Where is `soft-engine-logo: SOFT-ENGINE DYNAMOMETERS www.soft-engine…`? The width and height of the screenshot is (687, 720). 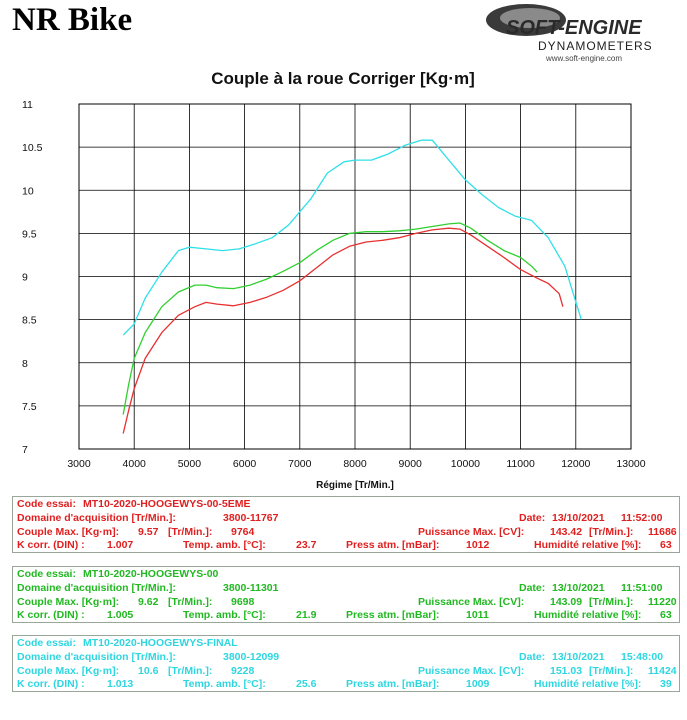 soft-engine-logo: SOFT-ENGINE DYNAMOMETERS www.soft-engine… is located at coordinates (569, 33).